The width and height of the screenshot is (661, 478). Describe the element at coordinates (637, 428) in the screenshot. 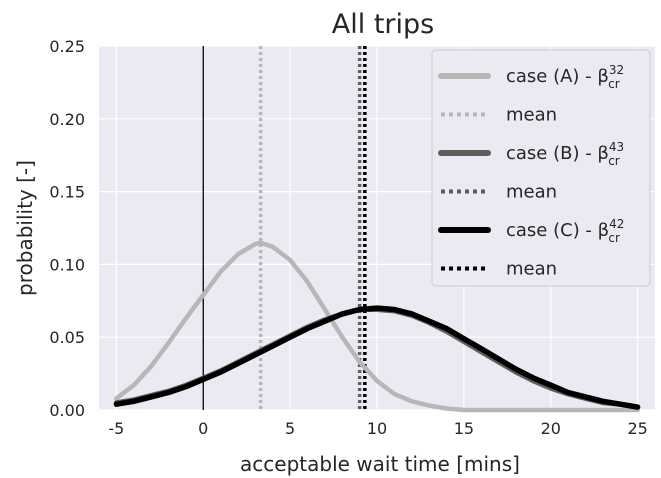

I see `x-tick-label: 25` at that location.